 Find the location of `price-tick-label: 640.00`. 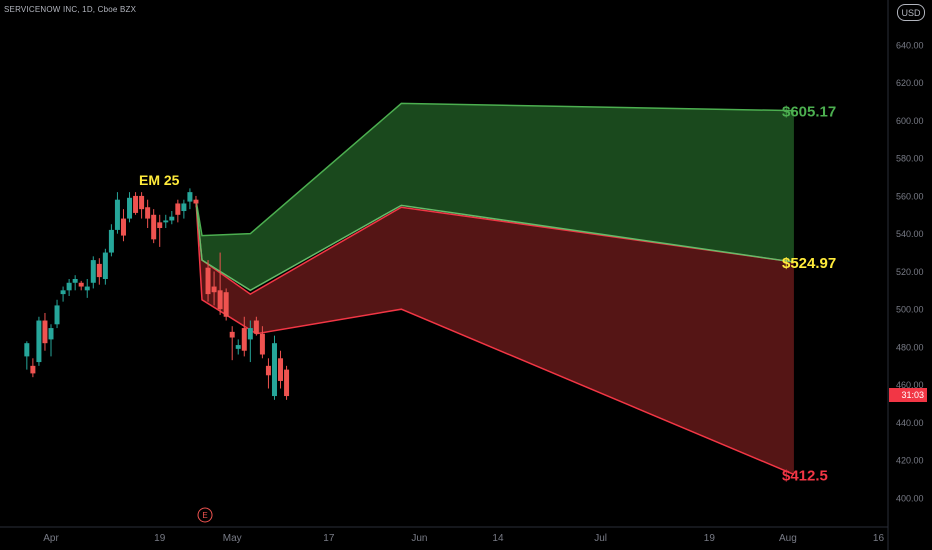

price-tick-label: 640.00 is located at coordinates (910, 45).